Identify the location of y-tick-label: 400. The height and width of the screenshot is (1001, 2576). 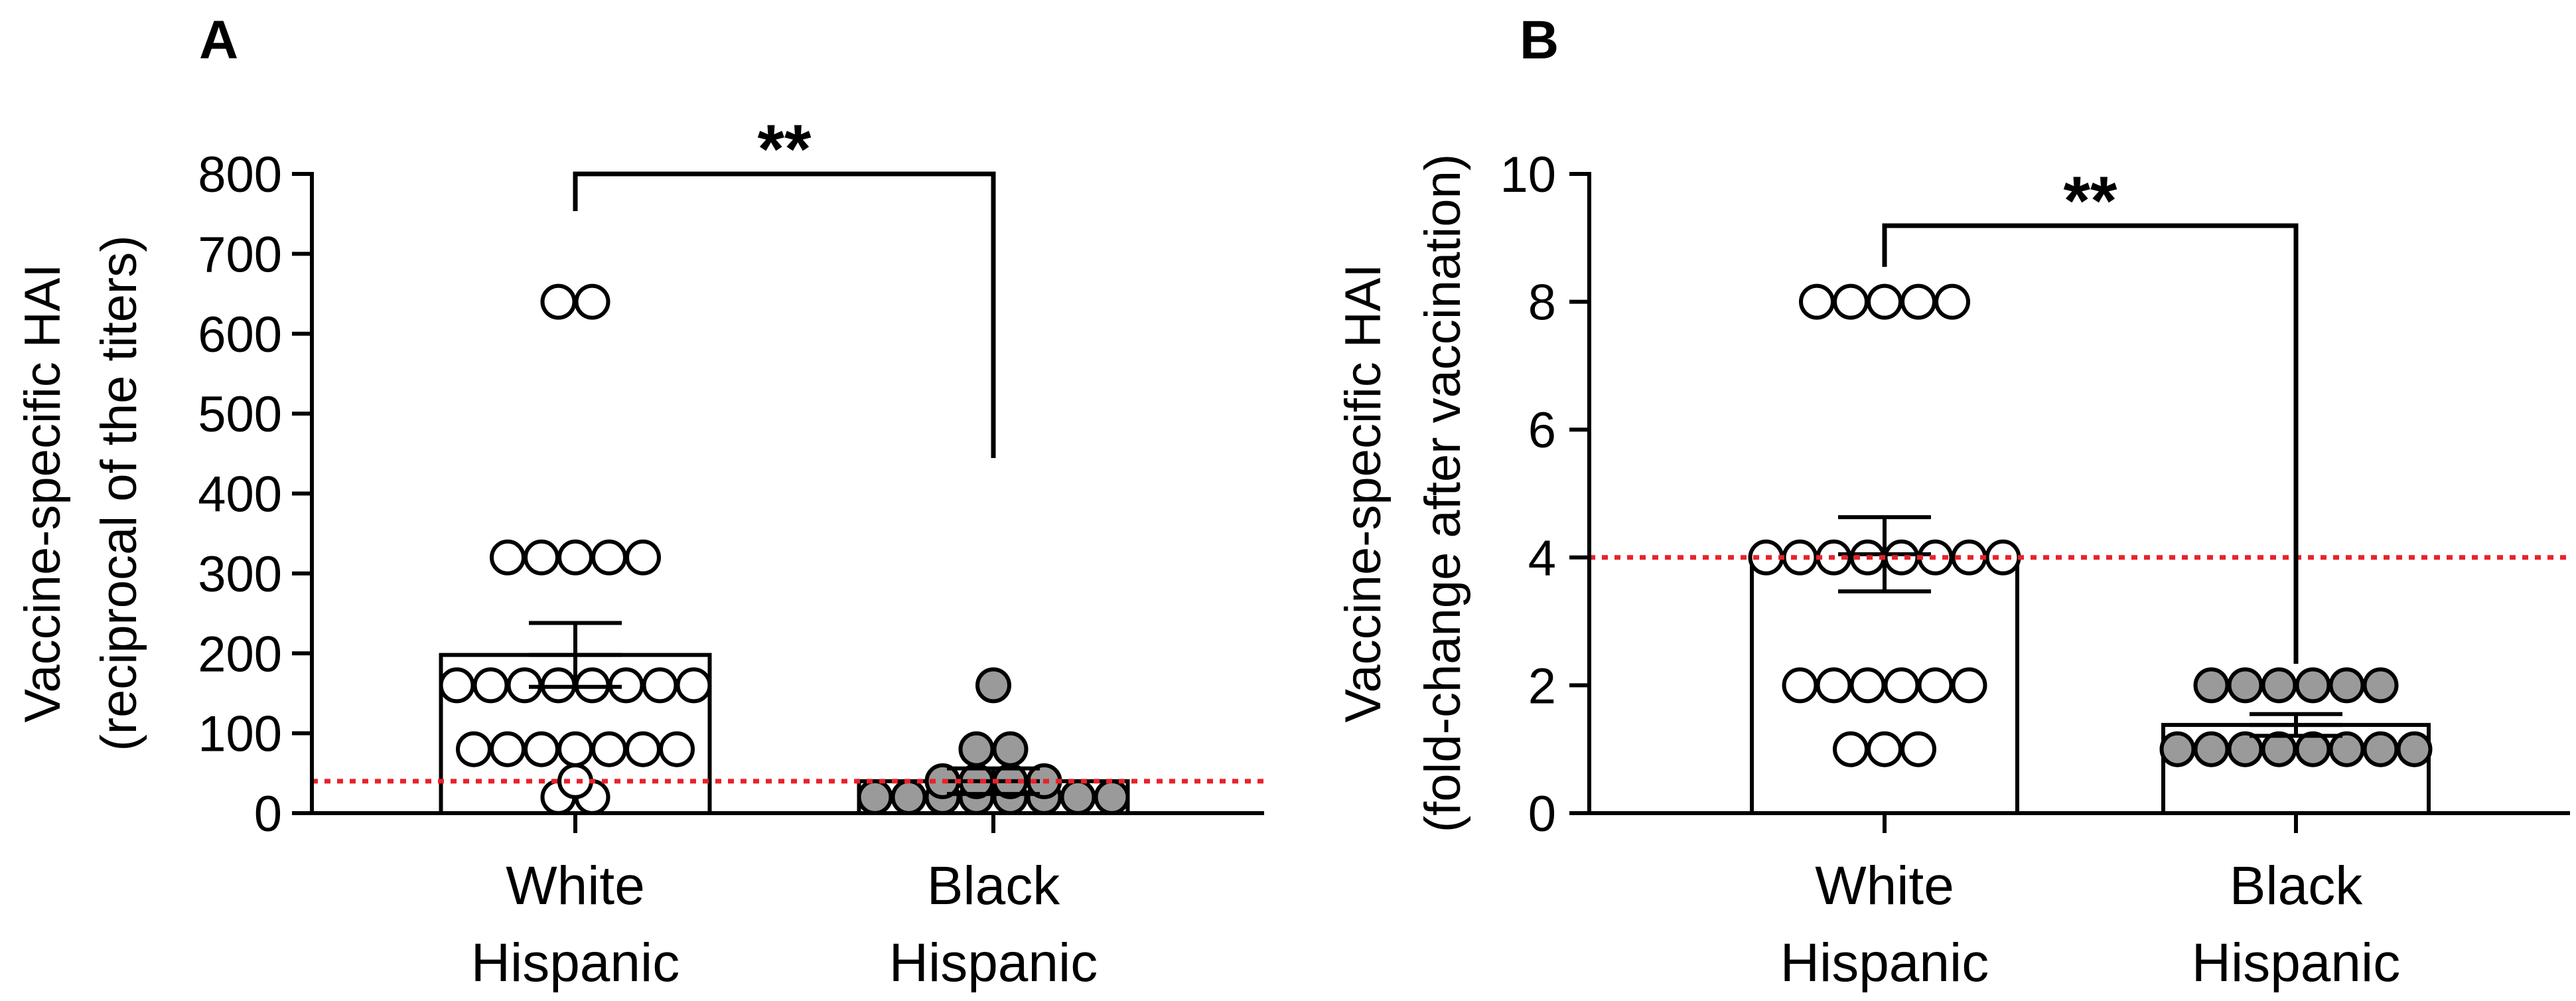
(240, 495).